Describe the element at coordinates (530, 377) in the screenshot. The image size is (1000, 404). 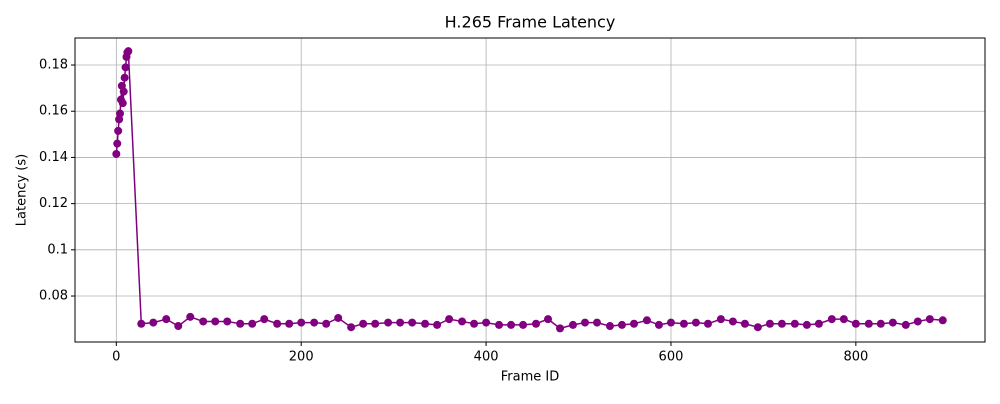
I see `x-axis-label: Frame ID` at that location.